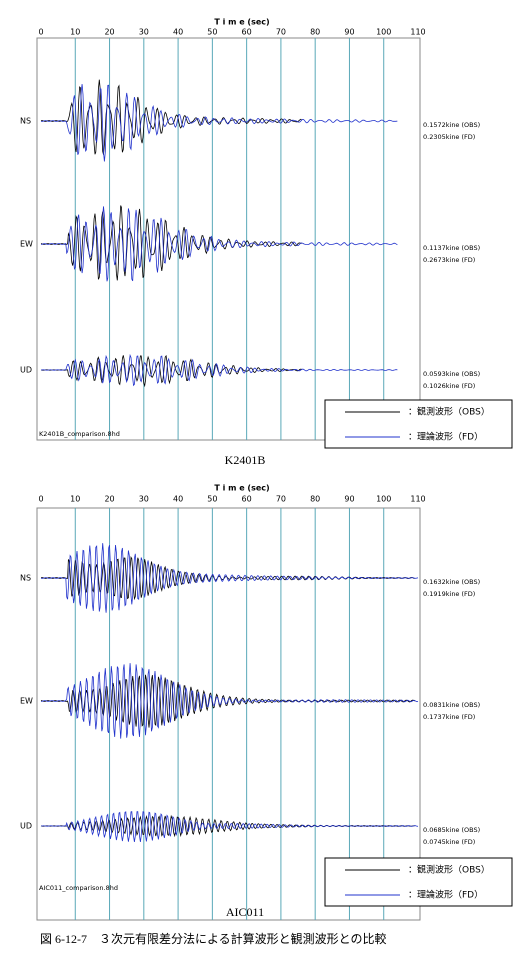  I want to click on fd-amplitude: 0.2305kine (FD), so click(449, 137).